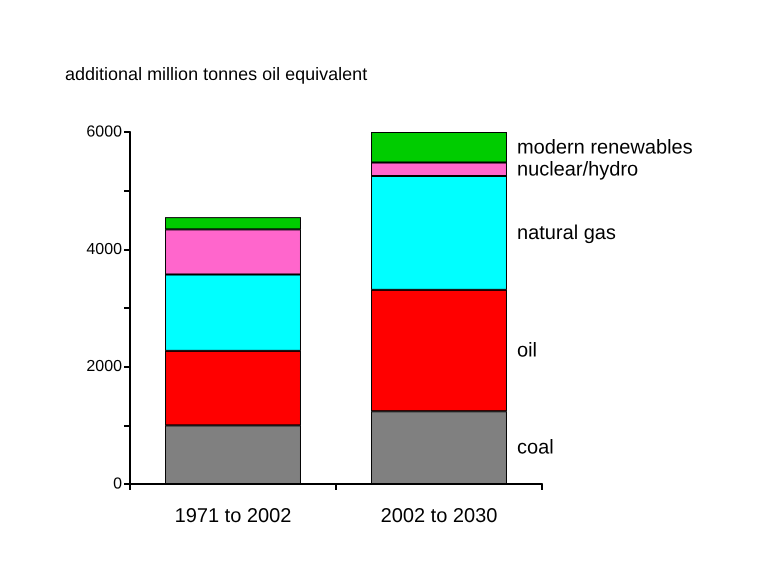  Describe the element at coordinates (104, 367) in the screenshot. I see `y-tick-label: 2000` at that location.